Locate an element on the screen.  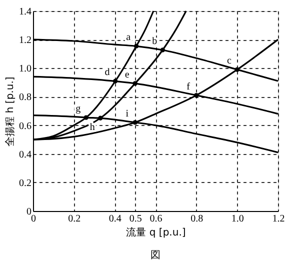
y-tick-label: 0 is located at coordinates (29, 212).